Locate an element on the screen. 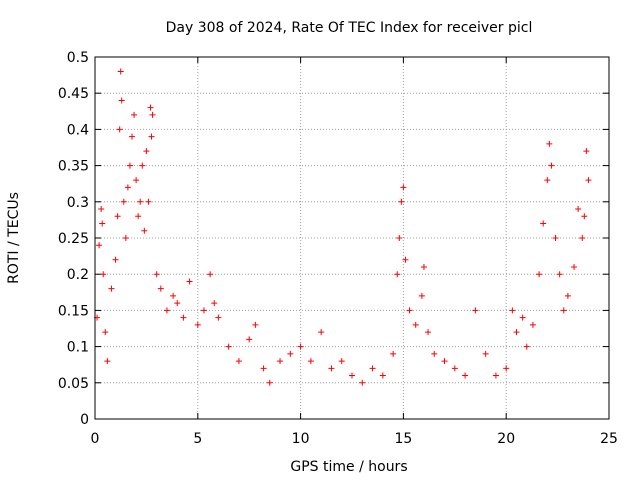  x-tick-label: 10 is located at coordinates (301, 439).